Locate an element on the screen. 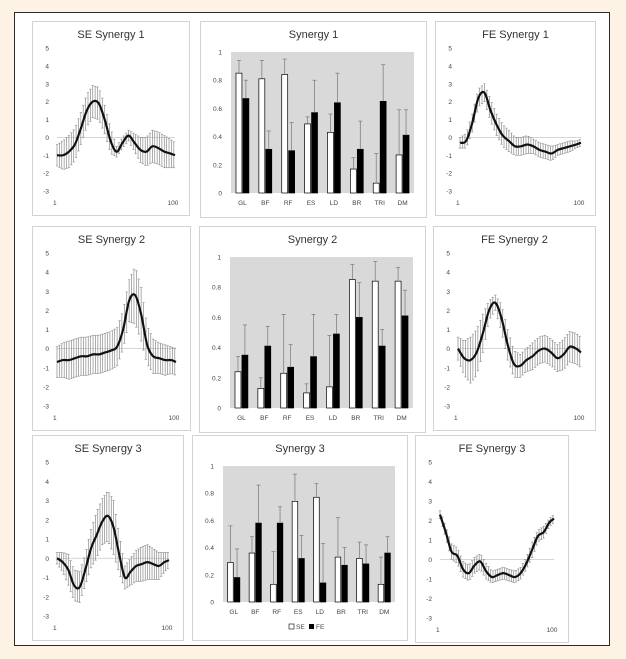 The height and width of the screenshot is (659, 626). chart-svg: SE Synergy 2 5 4 3 2 1 0 -1 -2 -3 1 100 is located at coordinates (111, 328).